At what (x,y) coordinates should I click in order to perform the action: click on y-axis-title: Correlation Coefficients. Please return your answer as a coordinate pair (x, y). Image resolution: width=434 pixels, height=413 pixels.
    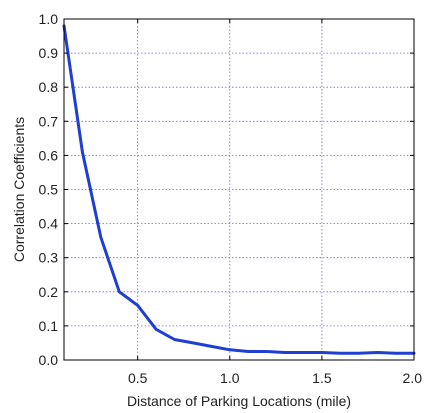
    Looking at the image, I should click on (19, 189).